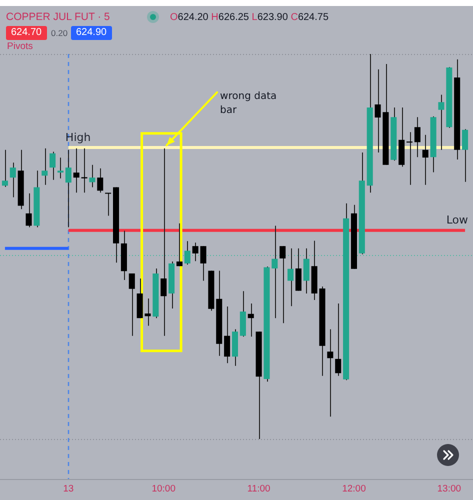 Image resolution: width=473 pixels, height=500 pixels. I want to click on x-tick-label: 10:00, so click(164, 488).